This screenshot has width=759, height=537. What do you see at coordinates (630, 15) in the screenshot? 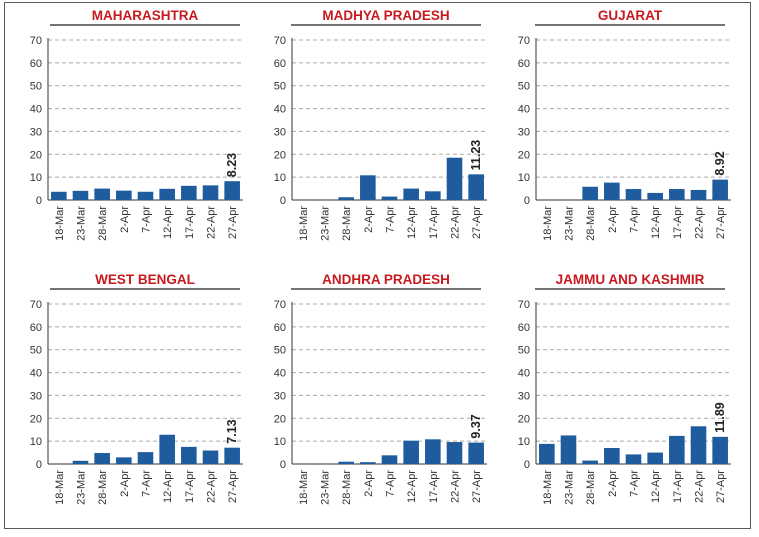
I see `panel-title: GUJARAT` at bounding box center [630, 15].